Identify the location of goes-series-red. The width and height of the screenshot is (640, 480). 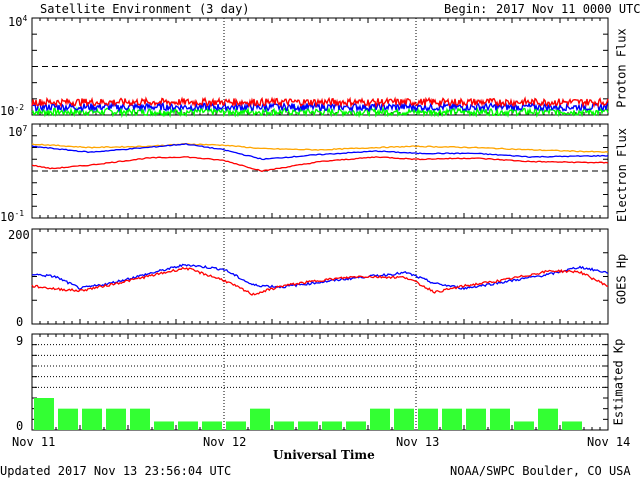
(320, 281).